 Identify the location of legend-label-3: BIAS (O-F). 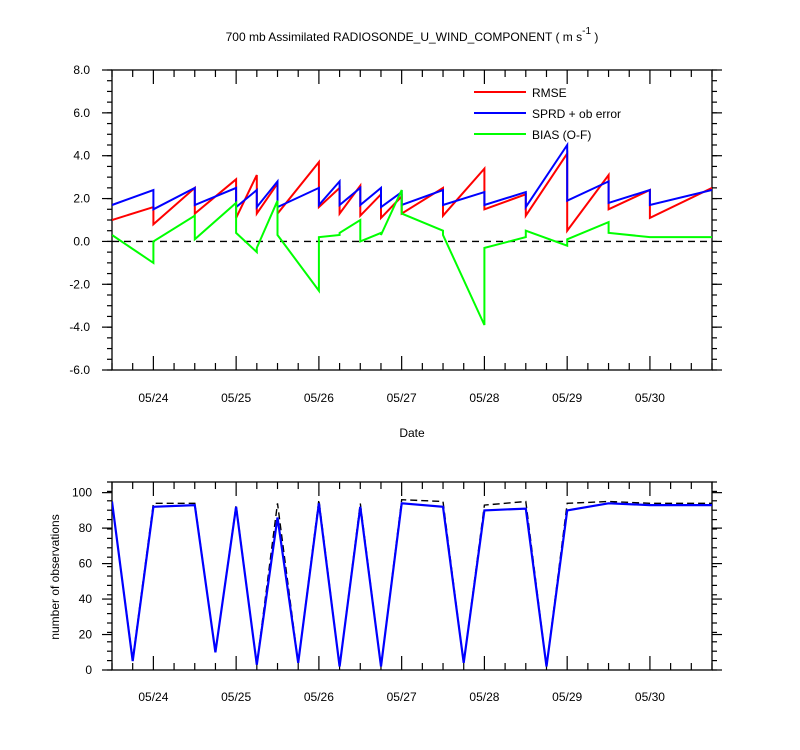
(561, 135).